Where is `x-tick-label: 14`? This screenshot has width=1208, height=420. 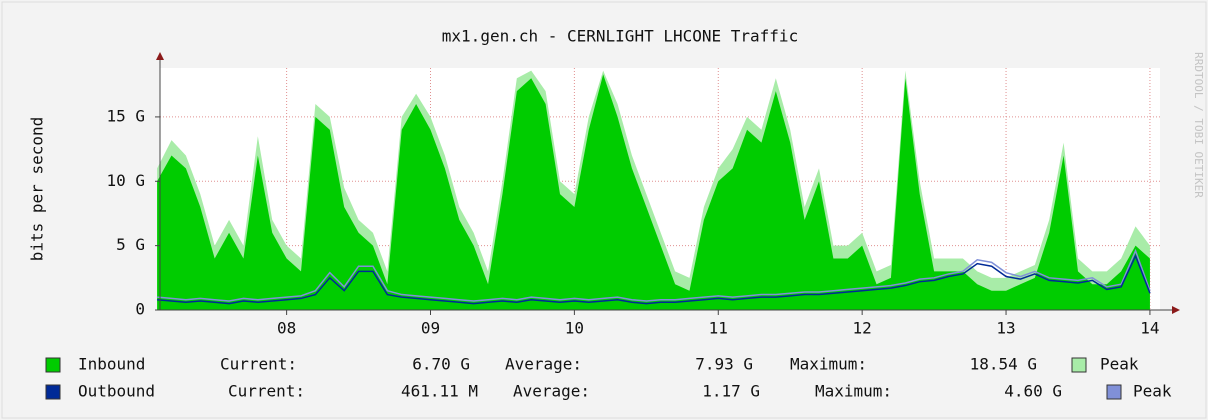
x-tick-label: 14 is located at coordinates (1149, 328).